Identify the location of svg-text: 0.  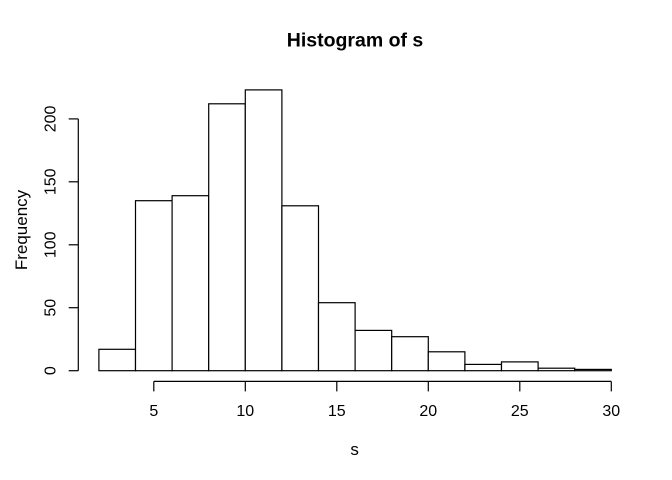
(51, 370).